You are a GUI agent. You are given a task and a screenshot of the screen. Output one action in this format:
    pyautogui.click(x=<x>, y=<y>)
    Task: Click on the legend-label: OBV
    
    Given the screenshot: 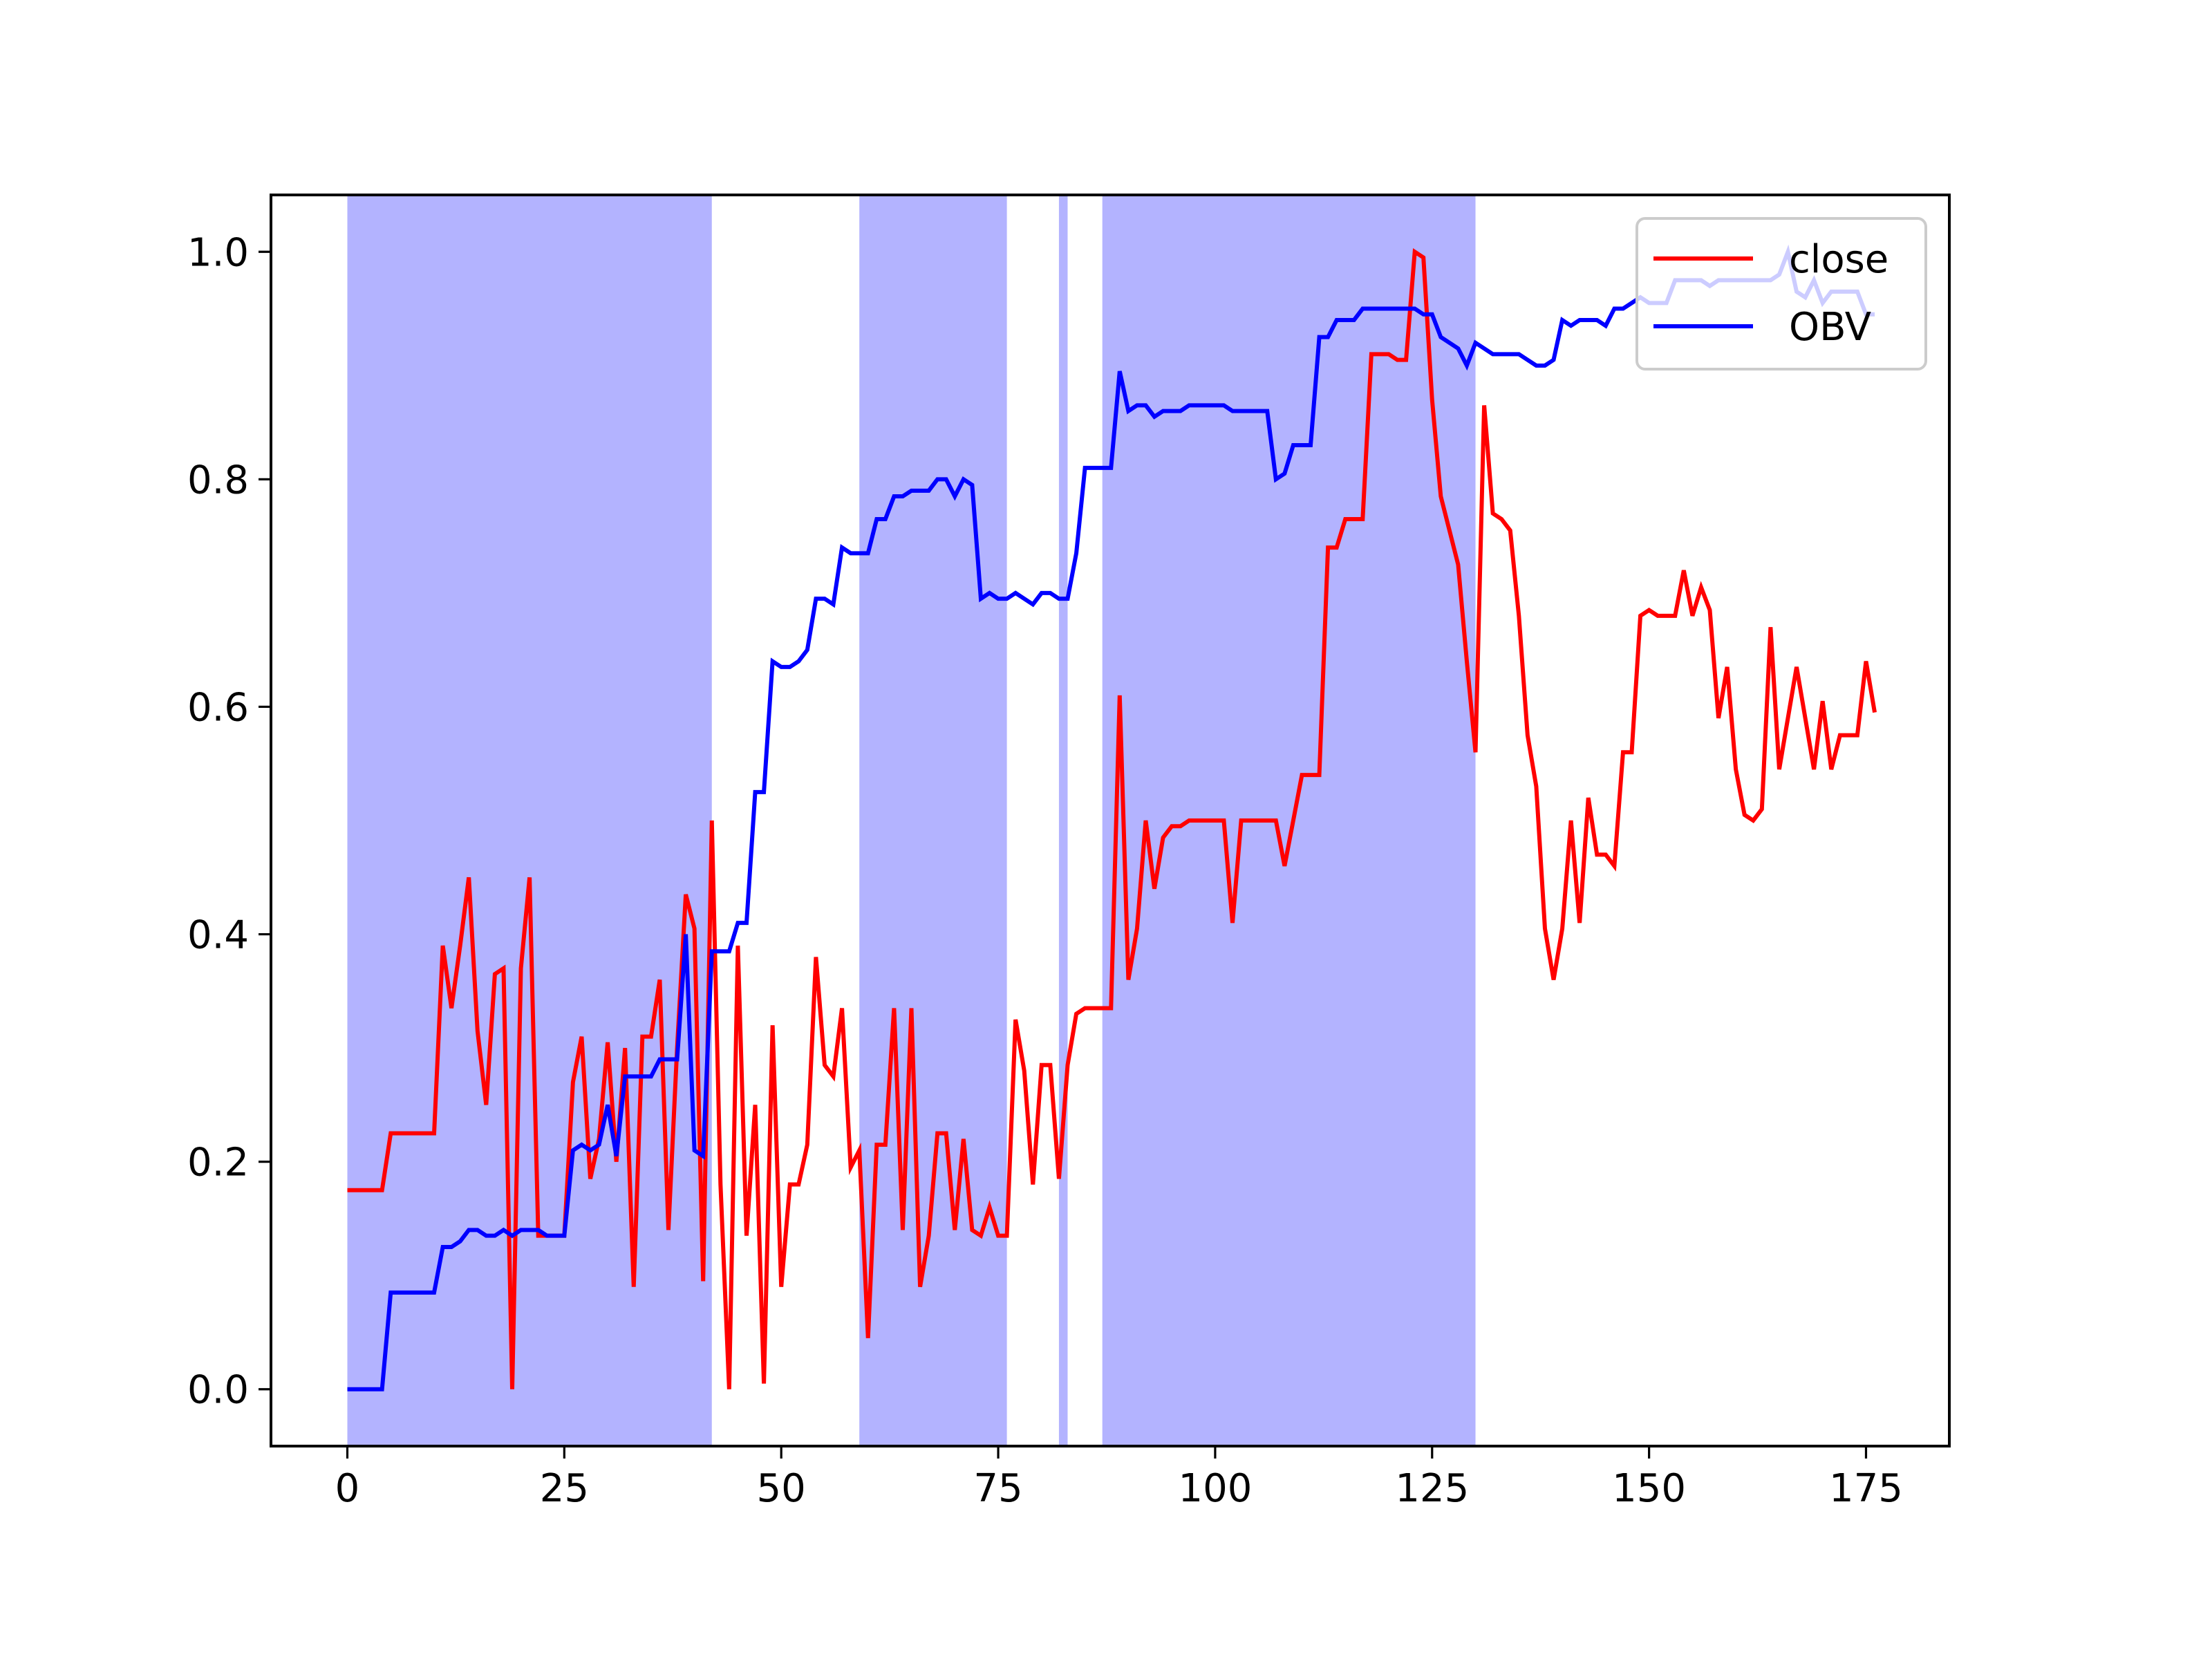 What is the action you would take?
    pyautogui.click(x=1830, y=327)
    